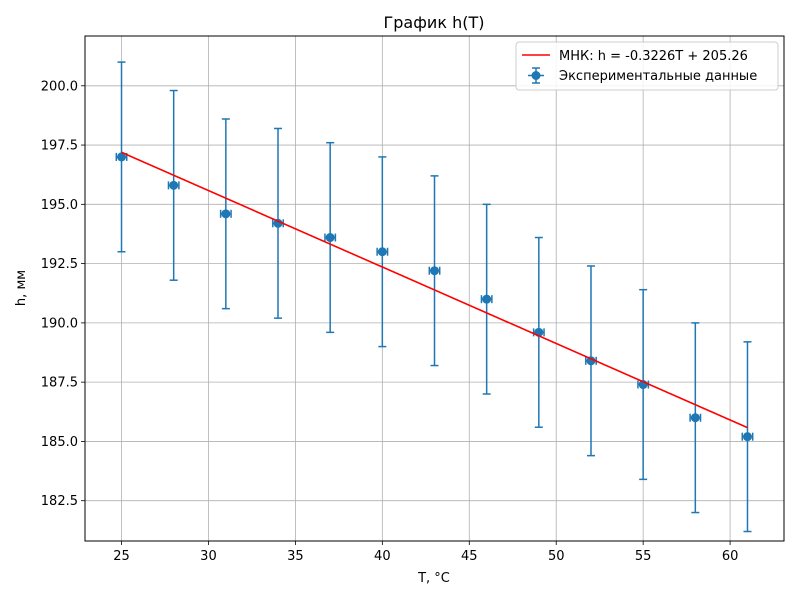  Describe the element at coordinates (59, 86) in the screenshot. I see `y-tick-label: 200.0` at that location.